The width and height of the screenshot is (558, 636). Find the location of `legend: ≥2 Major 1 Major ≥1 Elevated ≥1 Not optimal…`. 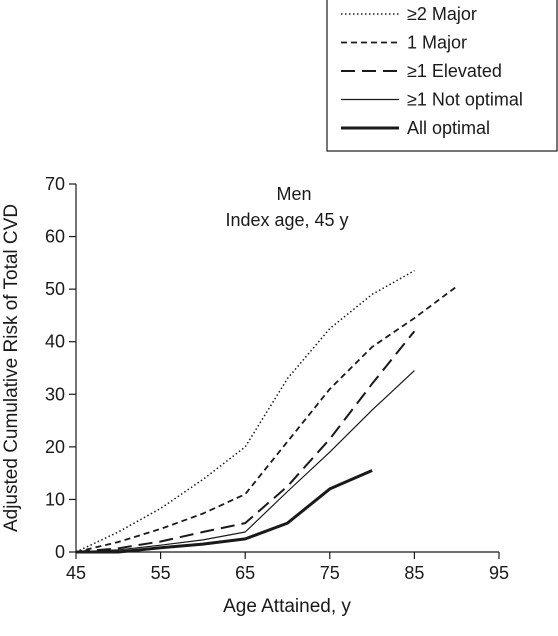

legend: ≥2 Major 1 Major ≥1 Elevated ≥1 Not optimal… is located at coordinates (442, 76).